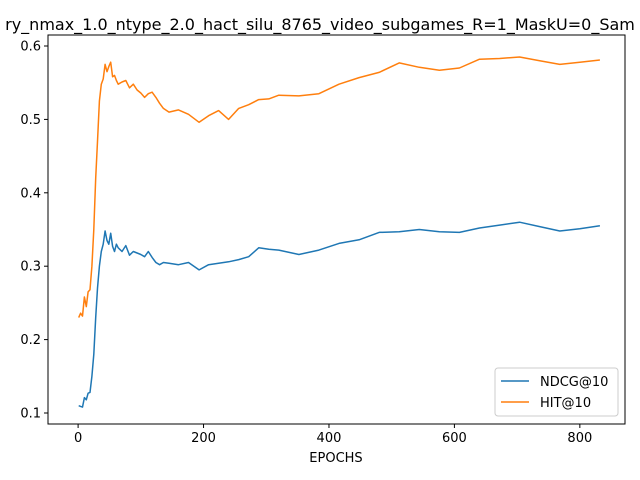  Describe the element at coordinates (30, 47) in the screenshot. I see `y-tick-label: 0.6` at that location.